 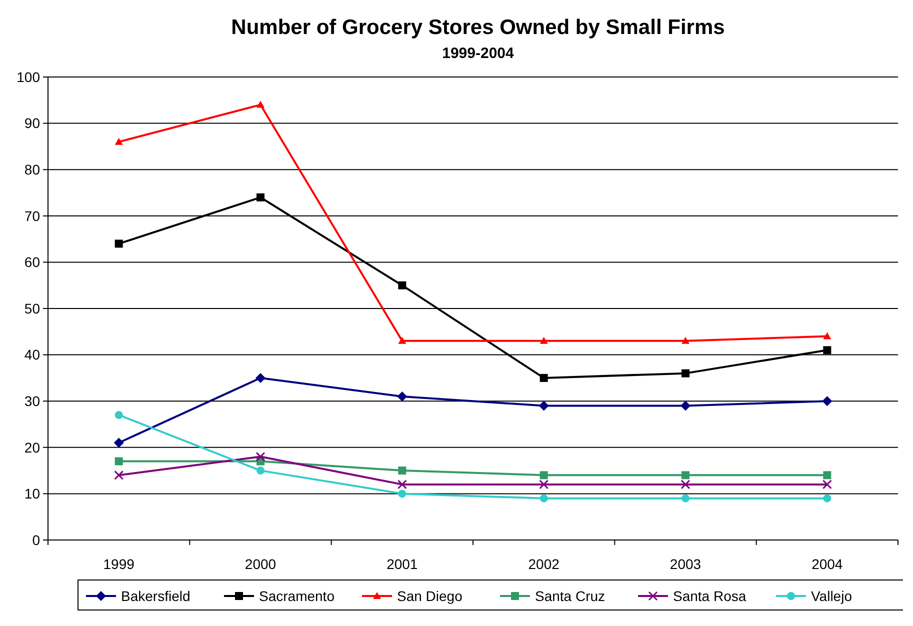 I want to click on x-tick-label: 2001, so click(x=402, y=564).